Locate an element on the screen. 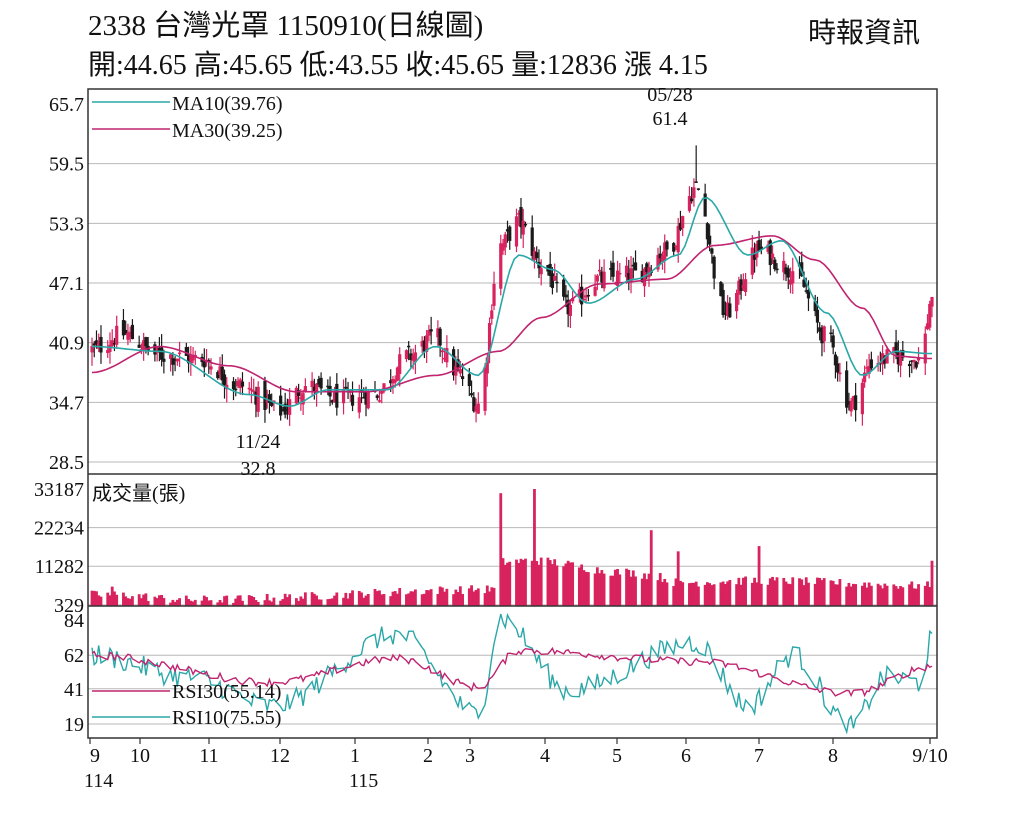 The height and width of the screenshot is (819, 1024). chart-title: 2338 台灣光罩 1150910(日線圖) is located at coordinates (286, 26).